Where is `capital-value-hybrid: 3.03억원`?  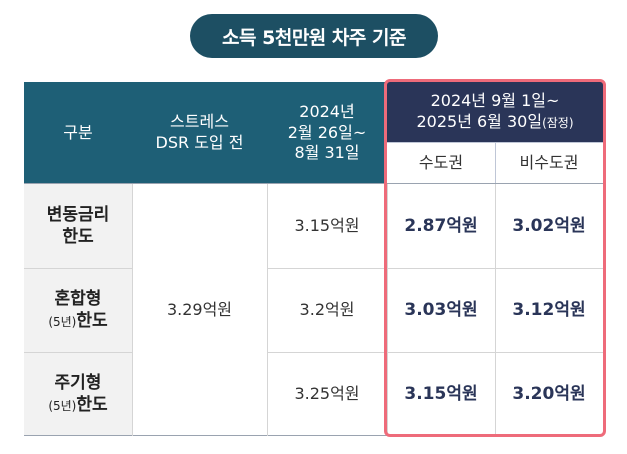 capital-value-hybrid: 3.03억원 is located at coordinates (441, 309).